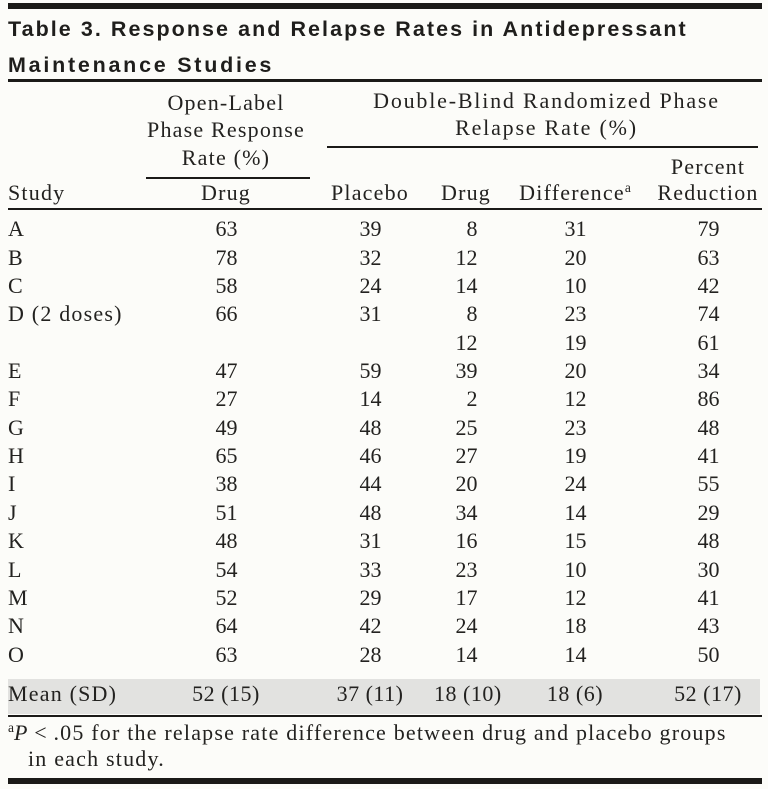  Describe the element at coordinates (226, 130) in the screenshot. I see `open-label-group-header: Open-Label Phase Response Rate (%)` at that location.